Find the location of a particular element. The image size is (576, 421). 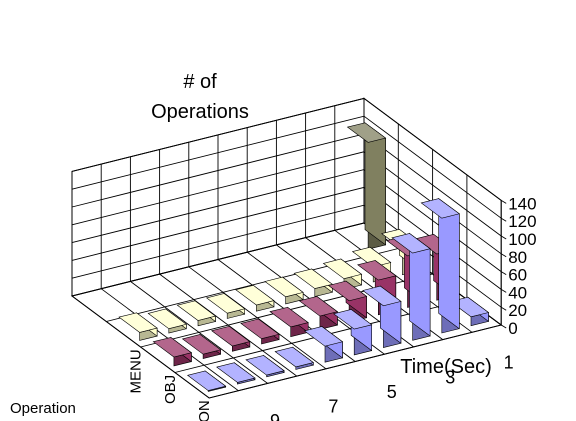

x-tick-label: 1 is located at coordinates (509, 363).